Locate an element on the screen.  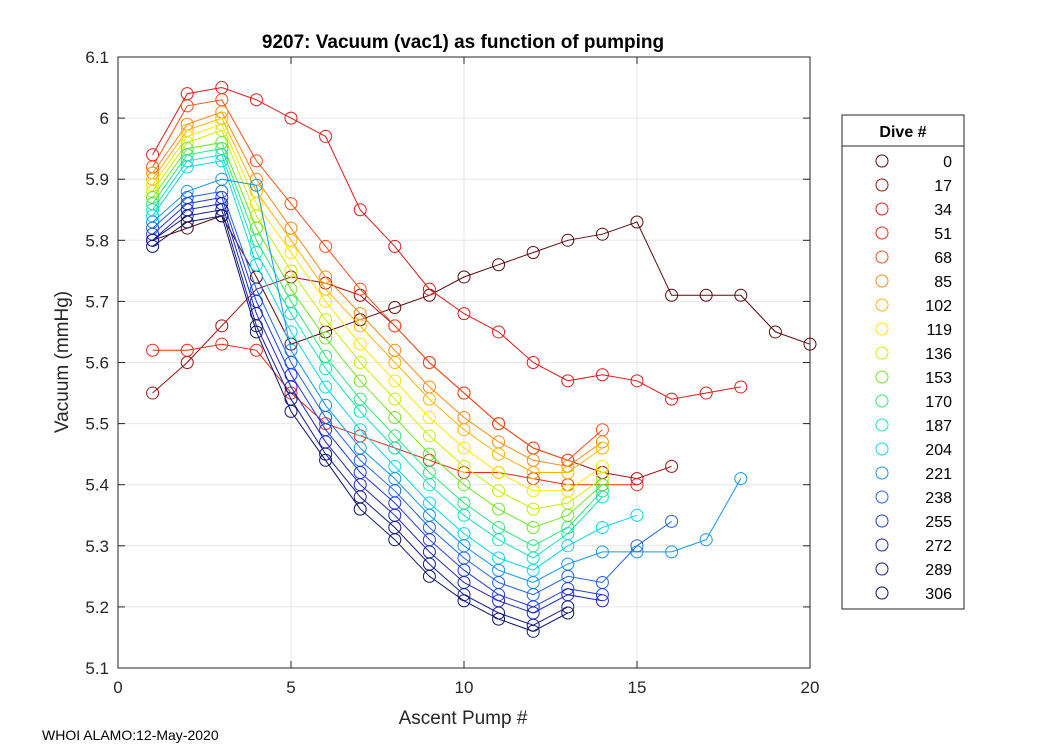
y-tick-label: 5.8 is located at coordinates (97, 240).